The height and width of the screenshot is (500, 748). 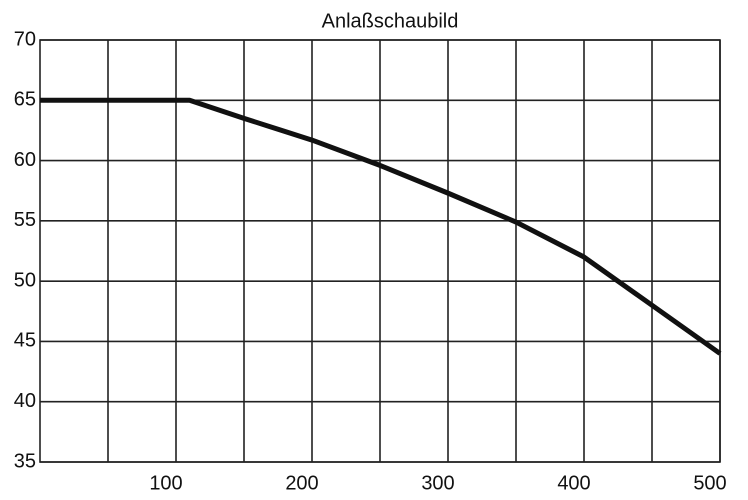 I want to click on y-tick-label: 55, so click(x=25, y=220).